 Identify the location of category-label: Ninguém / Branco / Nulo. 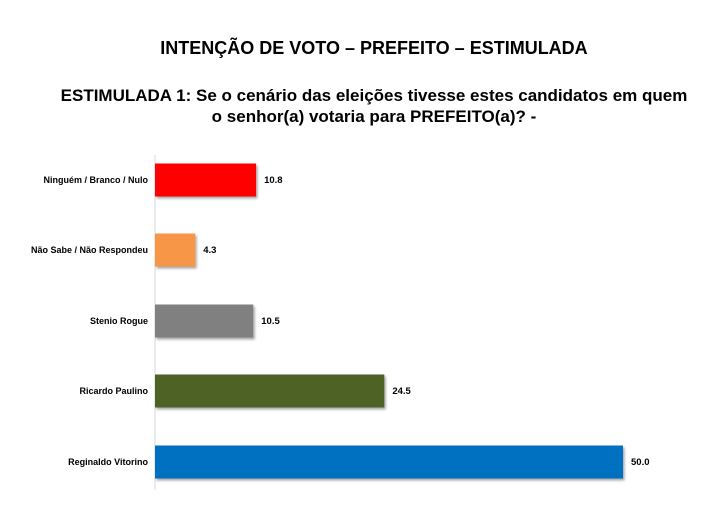
(95, 180).